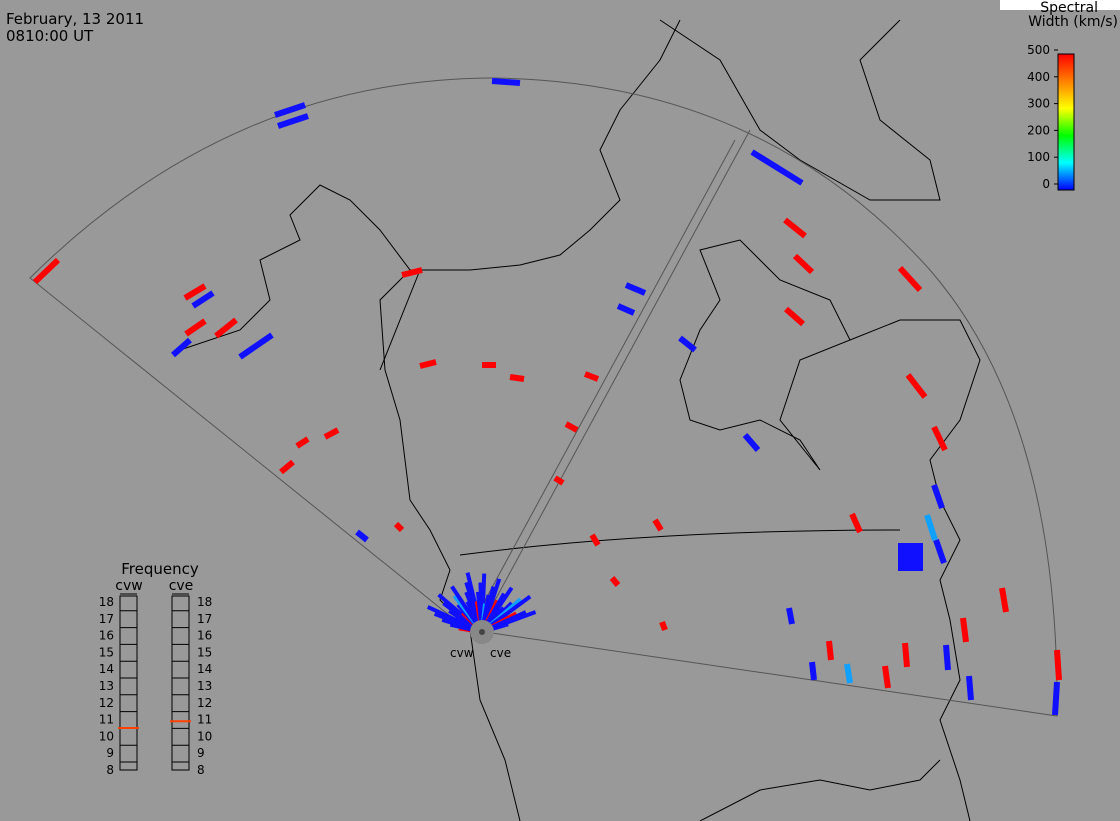  What do you see at coordinates (1066, 122) in the screenshot?
I see `colorbar` at bounding box center [1066, 122].